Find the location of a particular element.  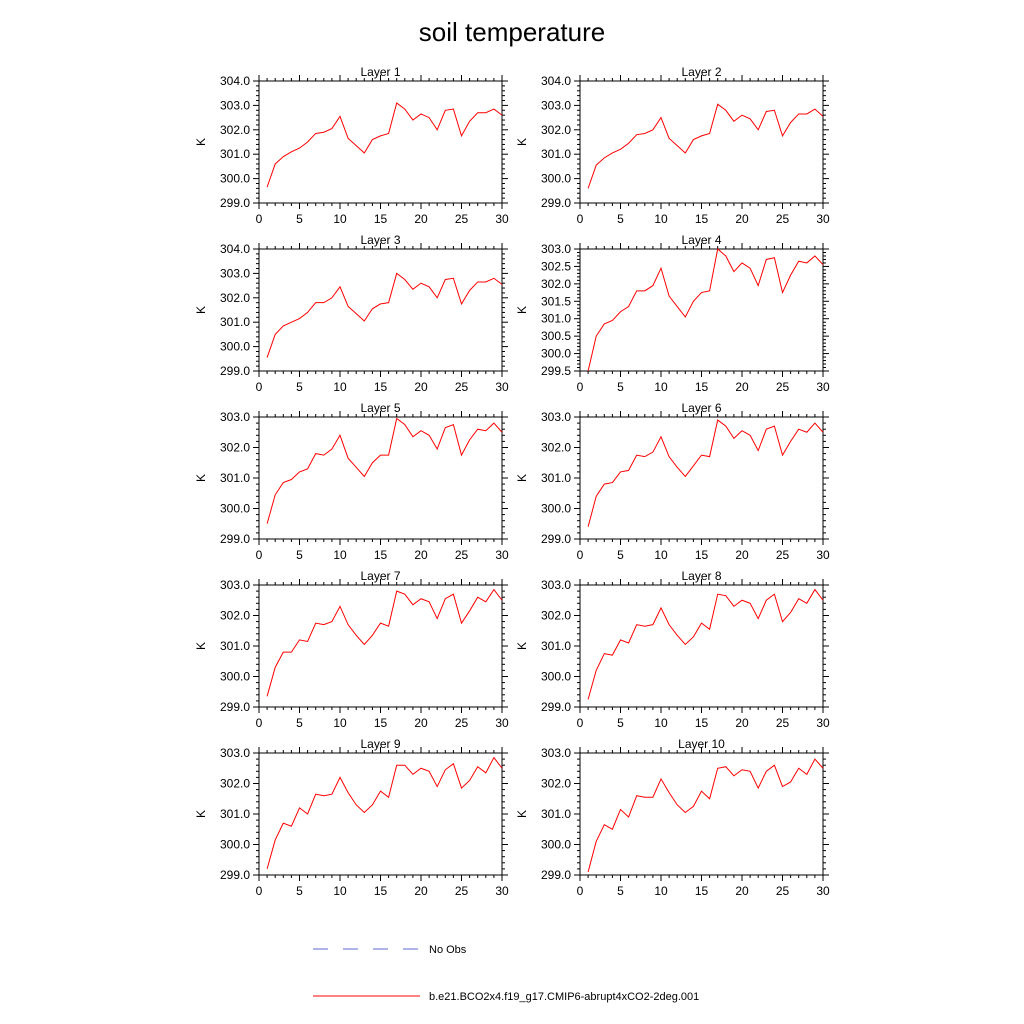

y-tick-label: 299.5 is located at coordinates (556, 371).